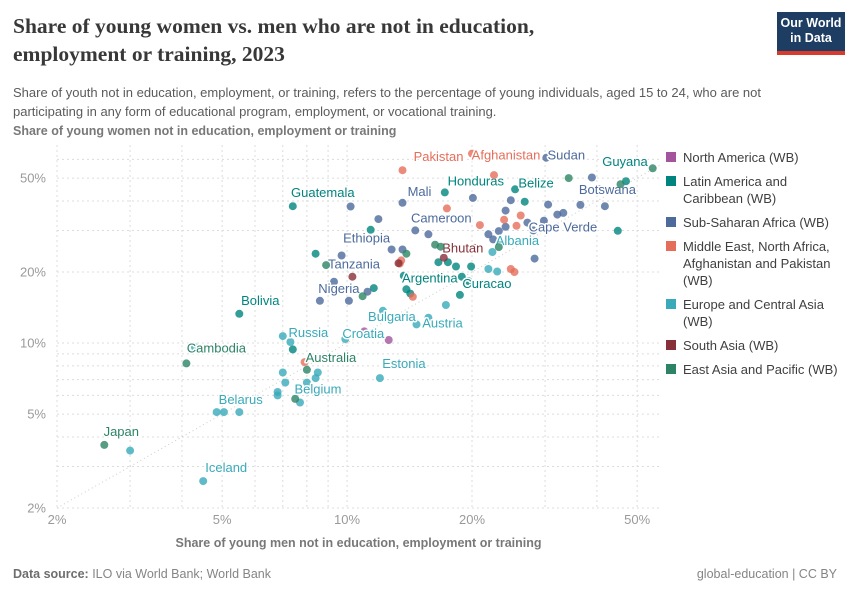 The height and width of the screenshot is (600, 850). What do you see at coordinates (492, 252) in the screenshot?
I see `data-point-albania` at bounding box center [492, 252].